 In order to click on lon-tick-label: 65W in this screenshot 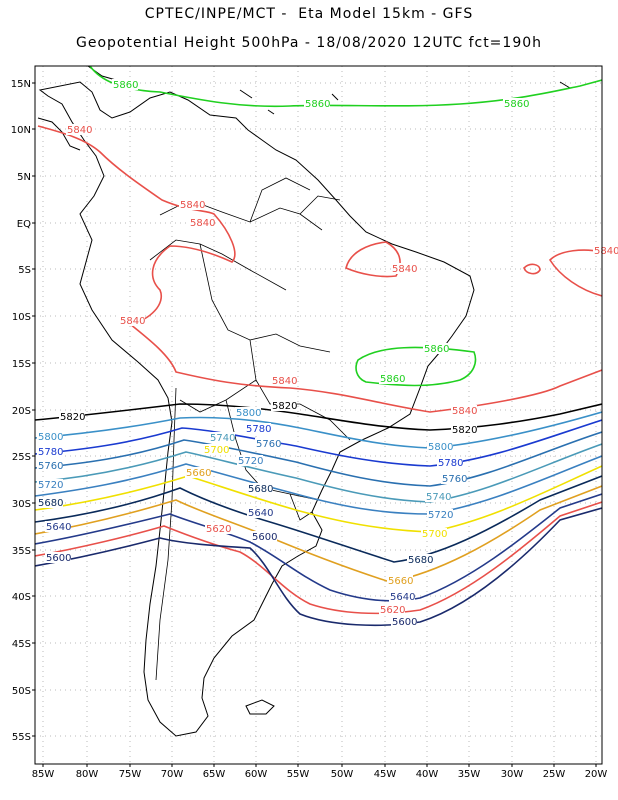, I will do `click(214, 774)`.